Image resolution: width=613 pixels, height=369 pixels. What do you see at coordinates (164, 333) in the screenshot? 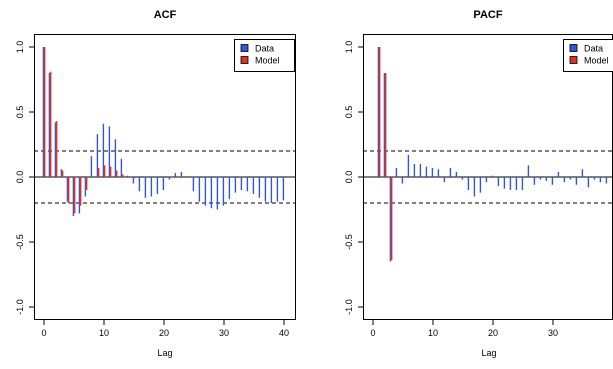
I see `acf-xtick-label: 20` at bounding box center [164, 333].